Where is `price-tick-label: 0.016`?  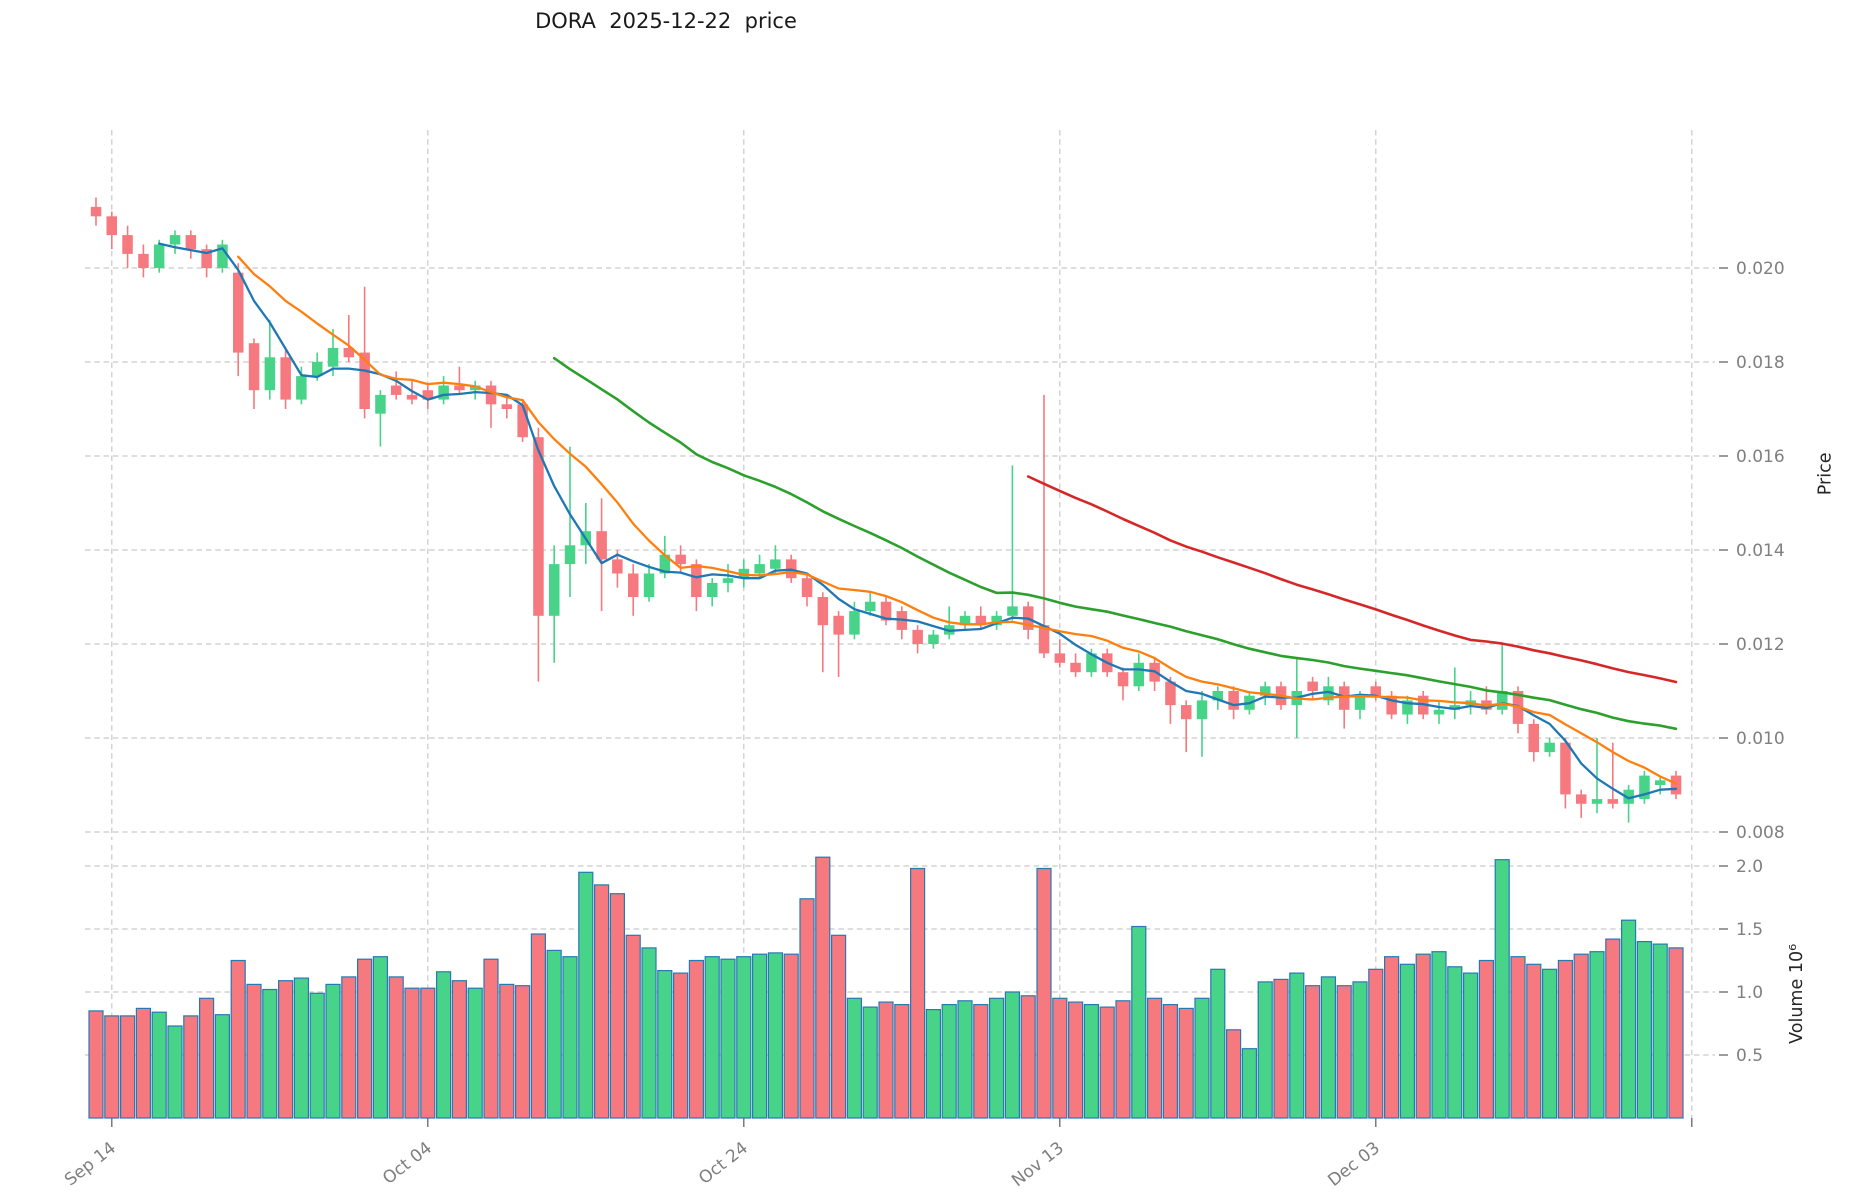 price-tick-label: 0.016 is located at coordinates (1760, 457).